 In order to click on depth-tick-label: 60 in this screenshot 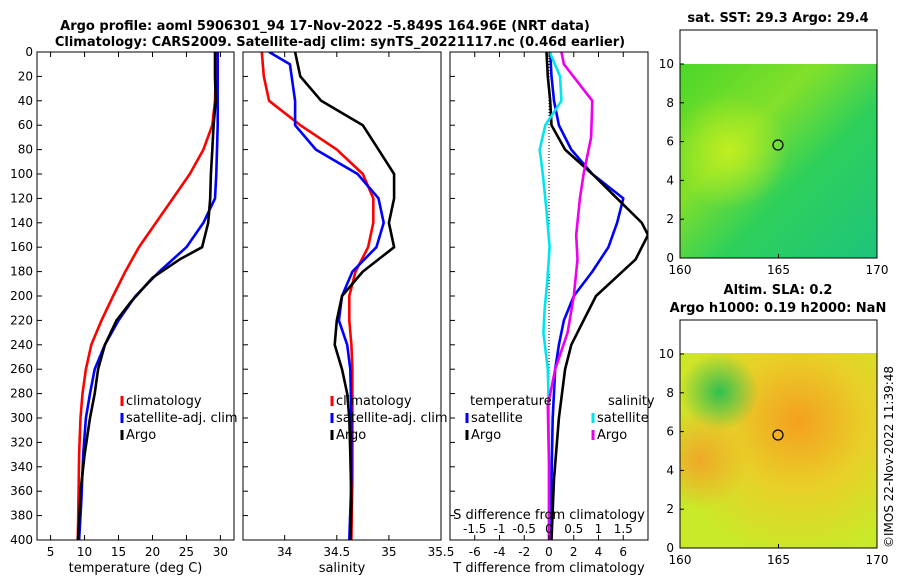, I will do `click(25, 125)`.